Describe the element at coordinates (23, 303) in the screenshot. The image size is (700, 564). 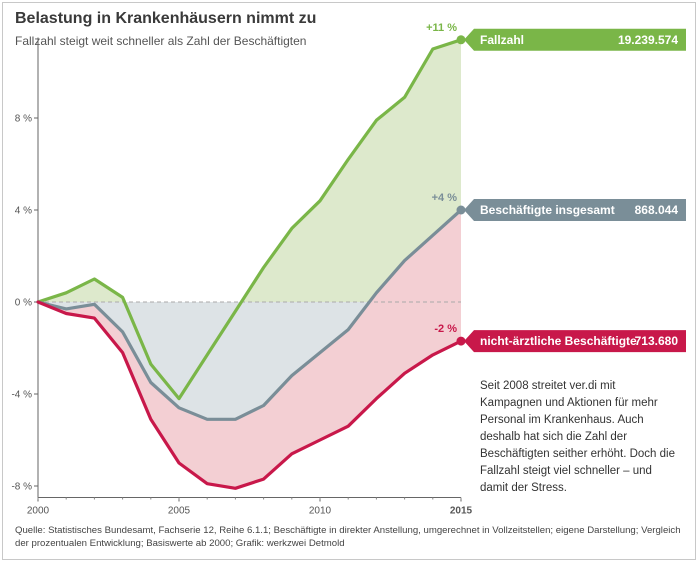
I see `y-tick-label: 0 %` at that location.